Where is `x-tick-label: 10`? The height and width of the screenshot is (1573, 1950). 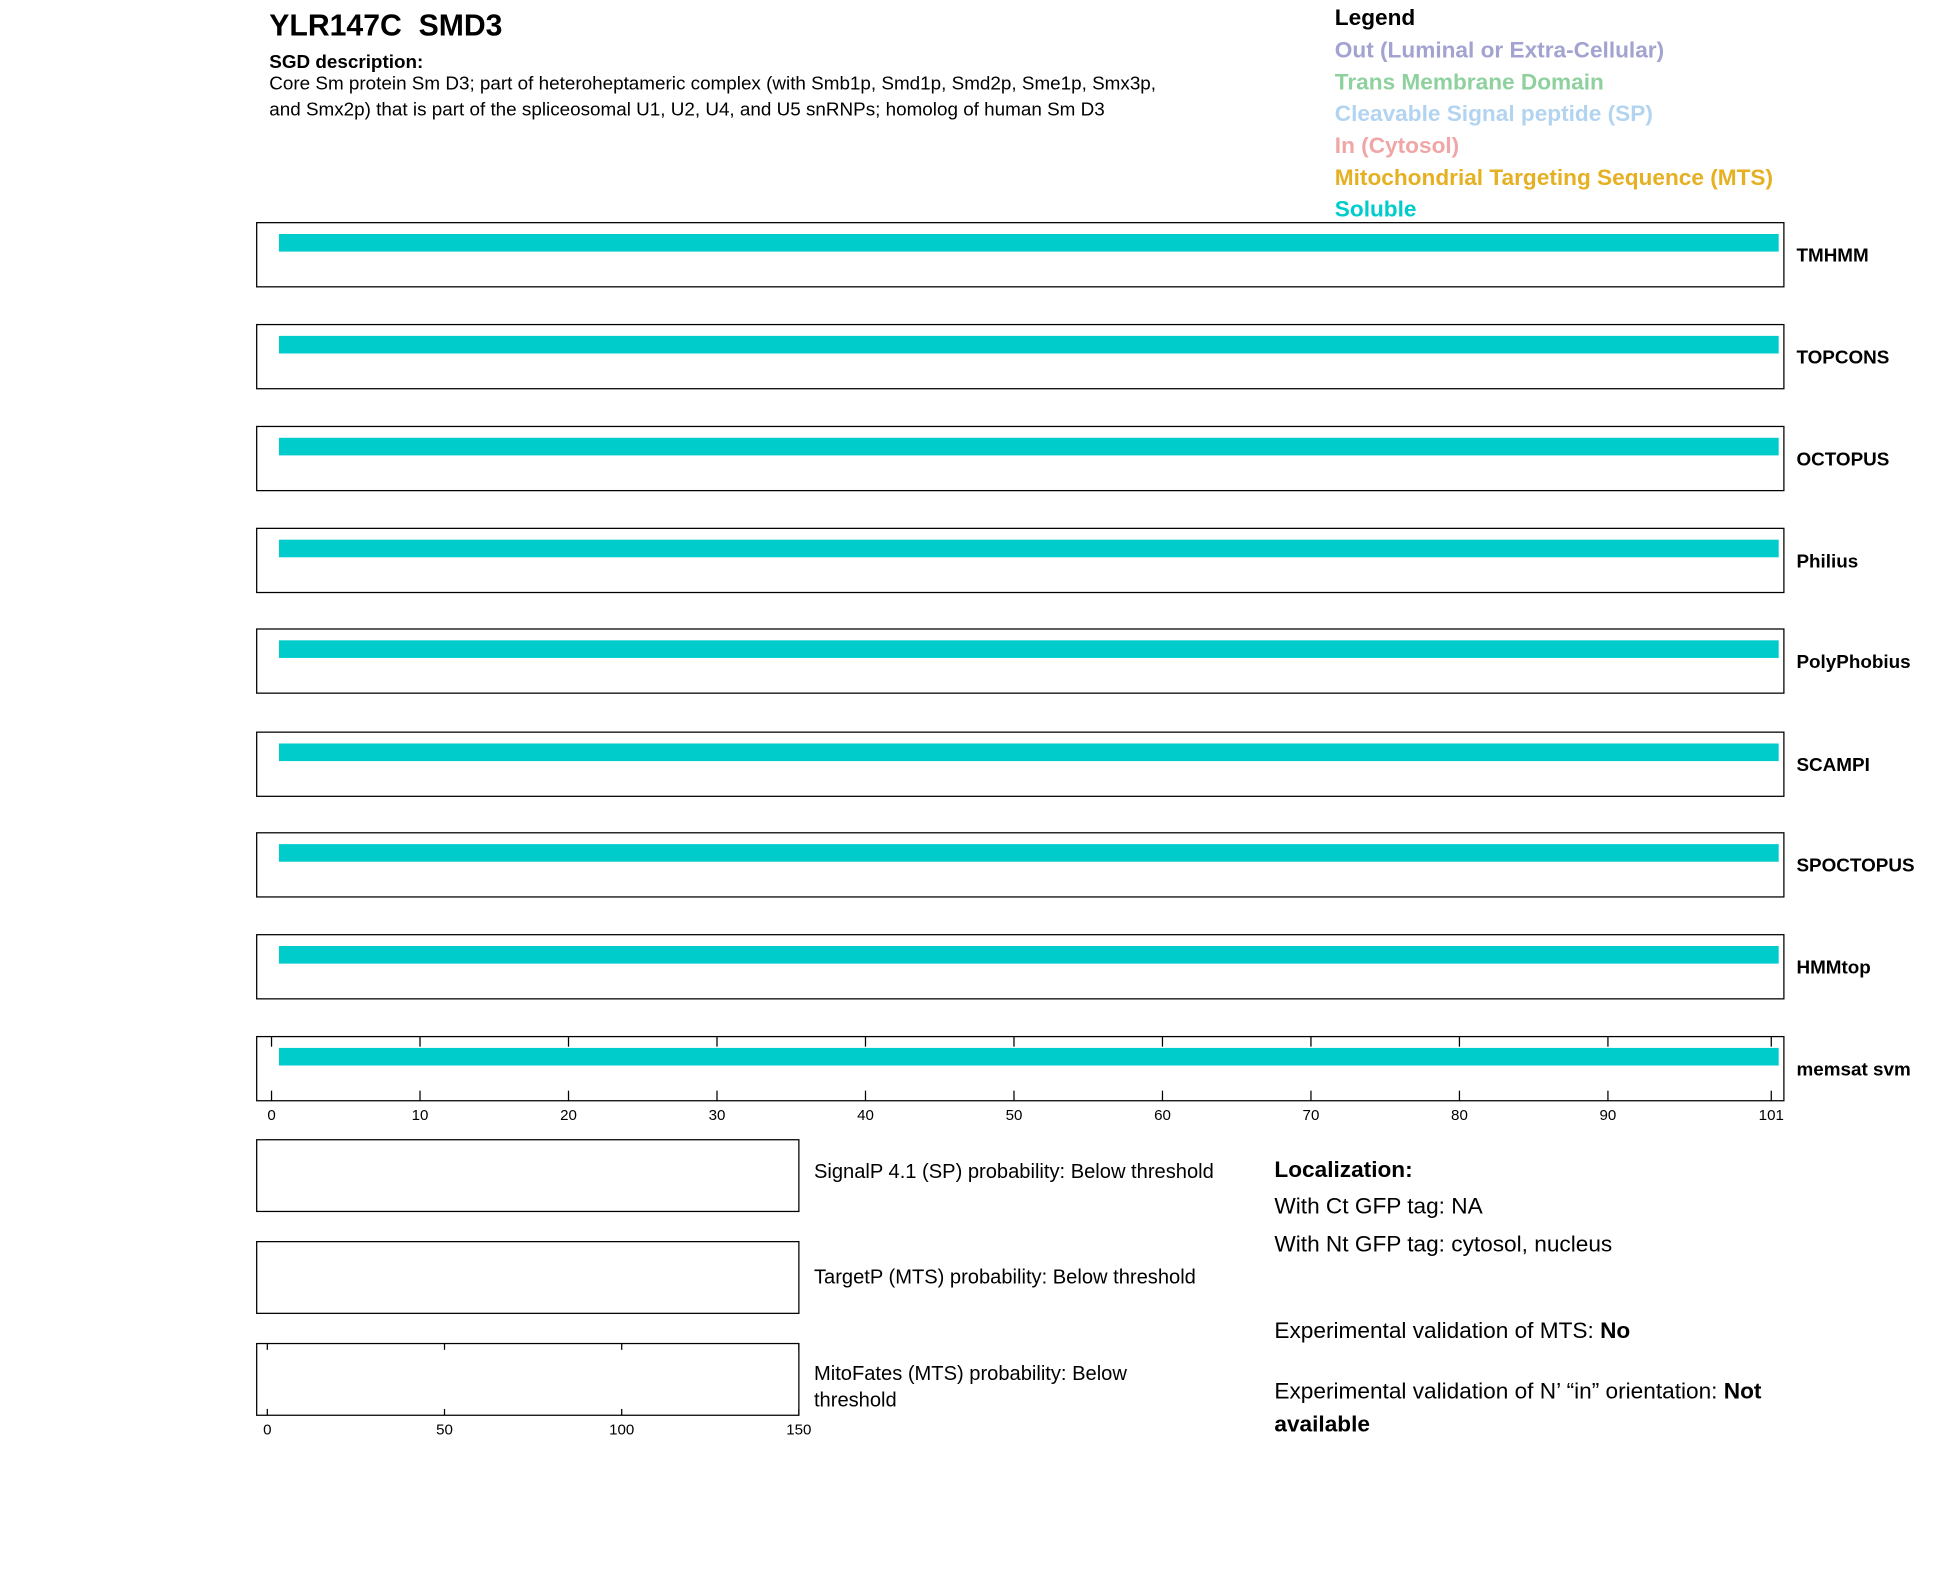
x-tick-label: 10 is located at coordinates (420, 1115).